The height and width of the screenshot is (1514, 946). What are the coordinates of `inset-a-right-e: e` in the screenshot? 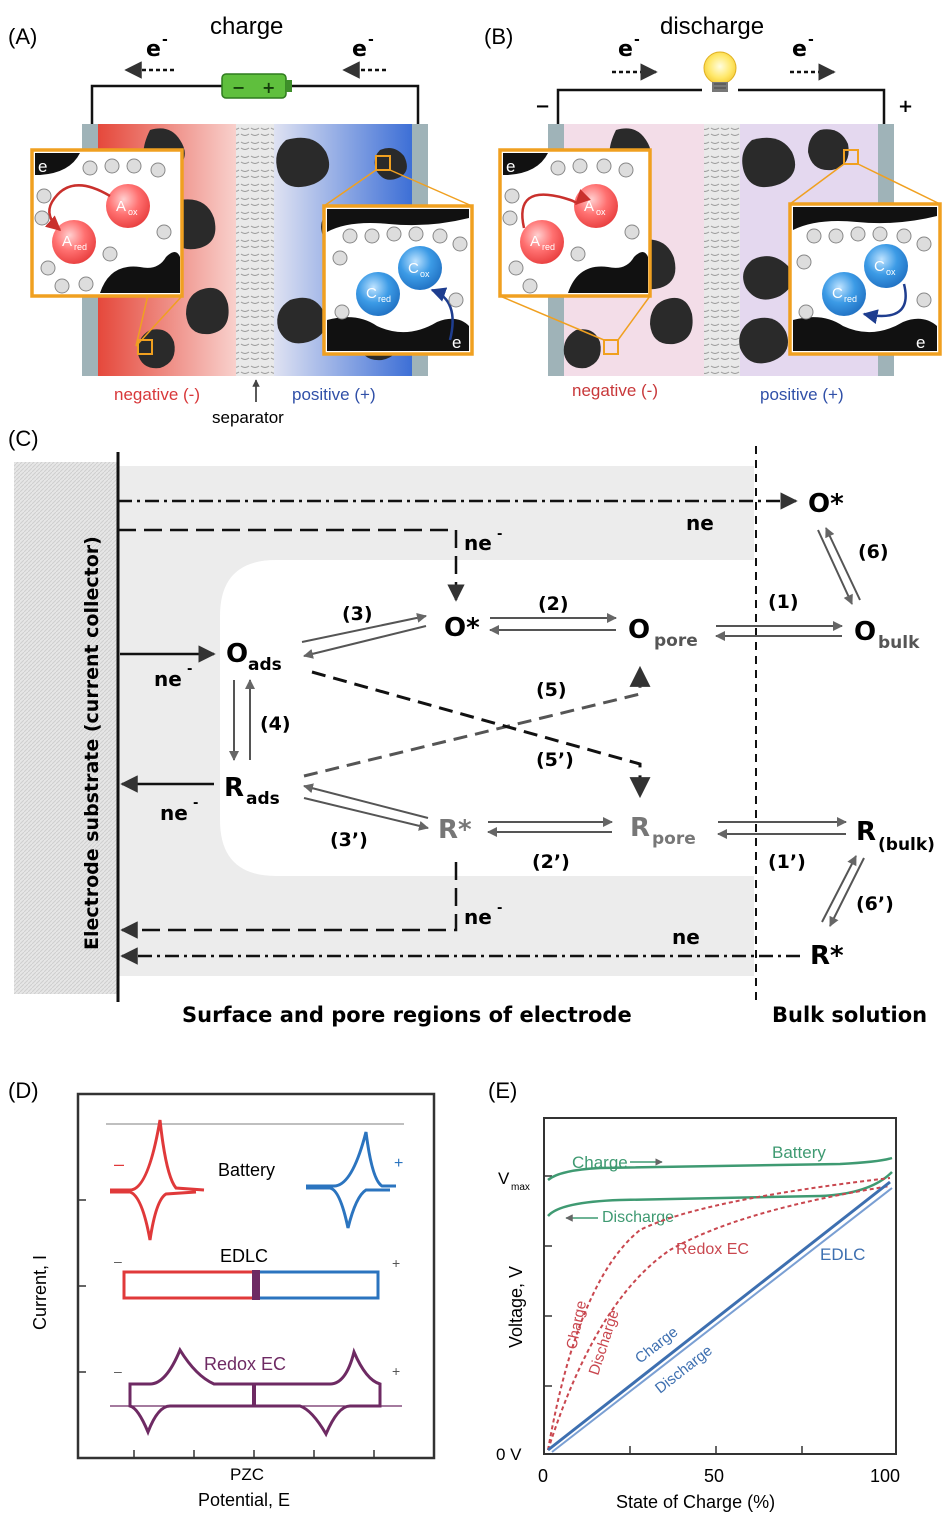 It's located at (456, 342).